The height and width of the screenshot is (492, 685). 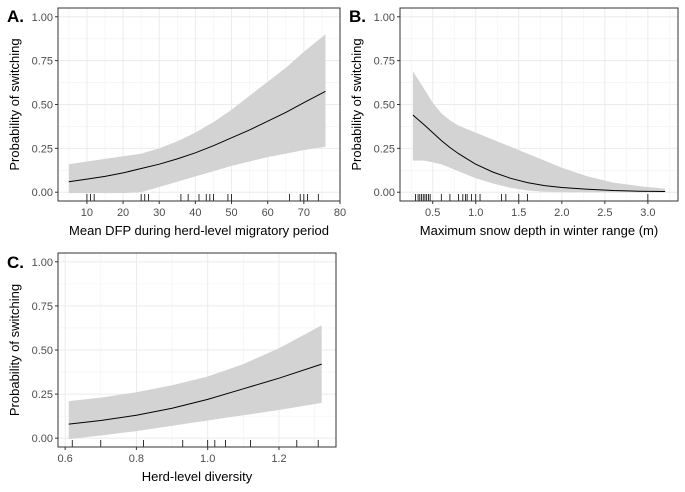 I want to click on x-tick-label: 50, so click(x=231, y=213).